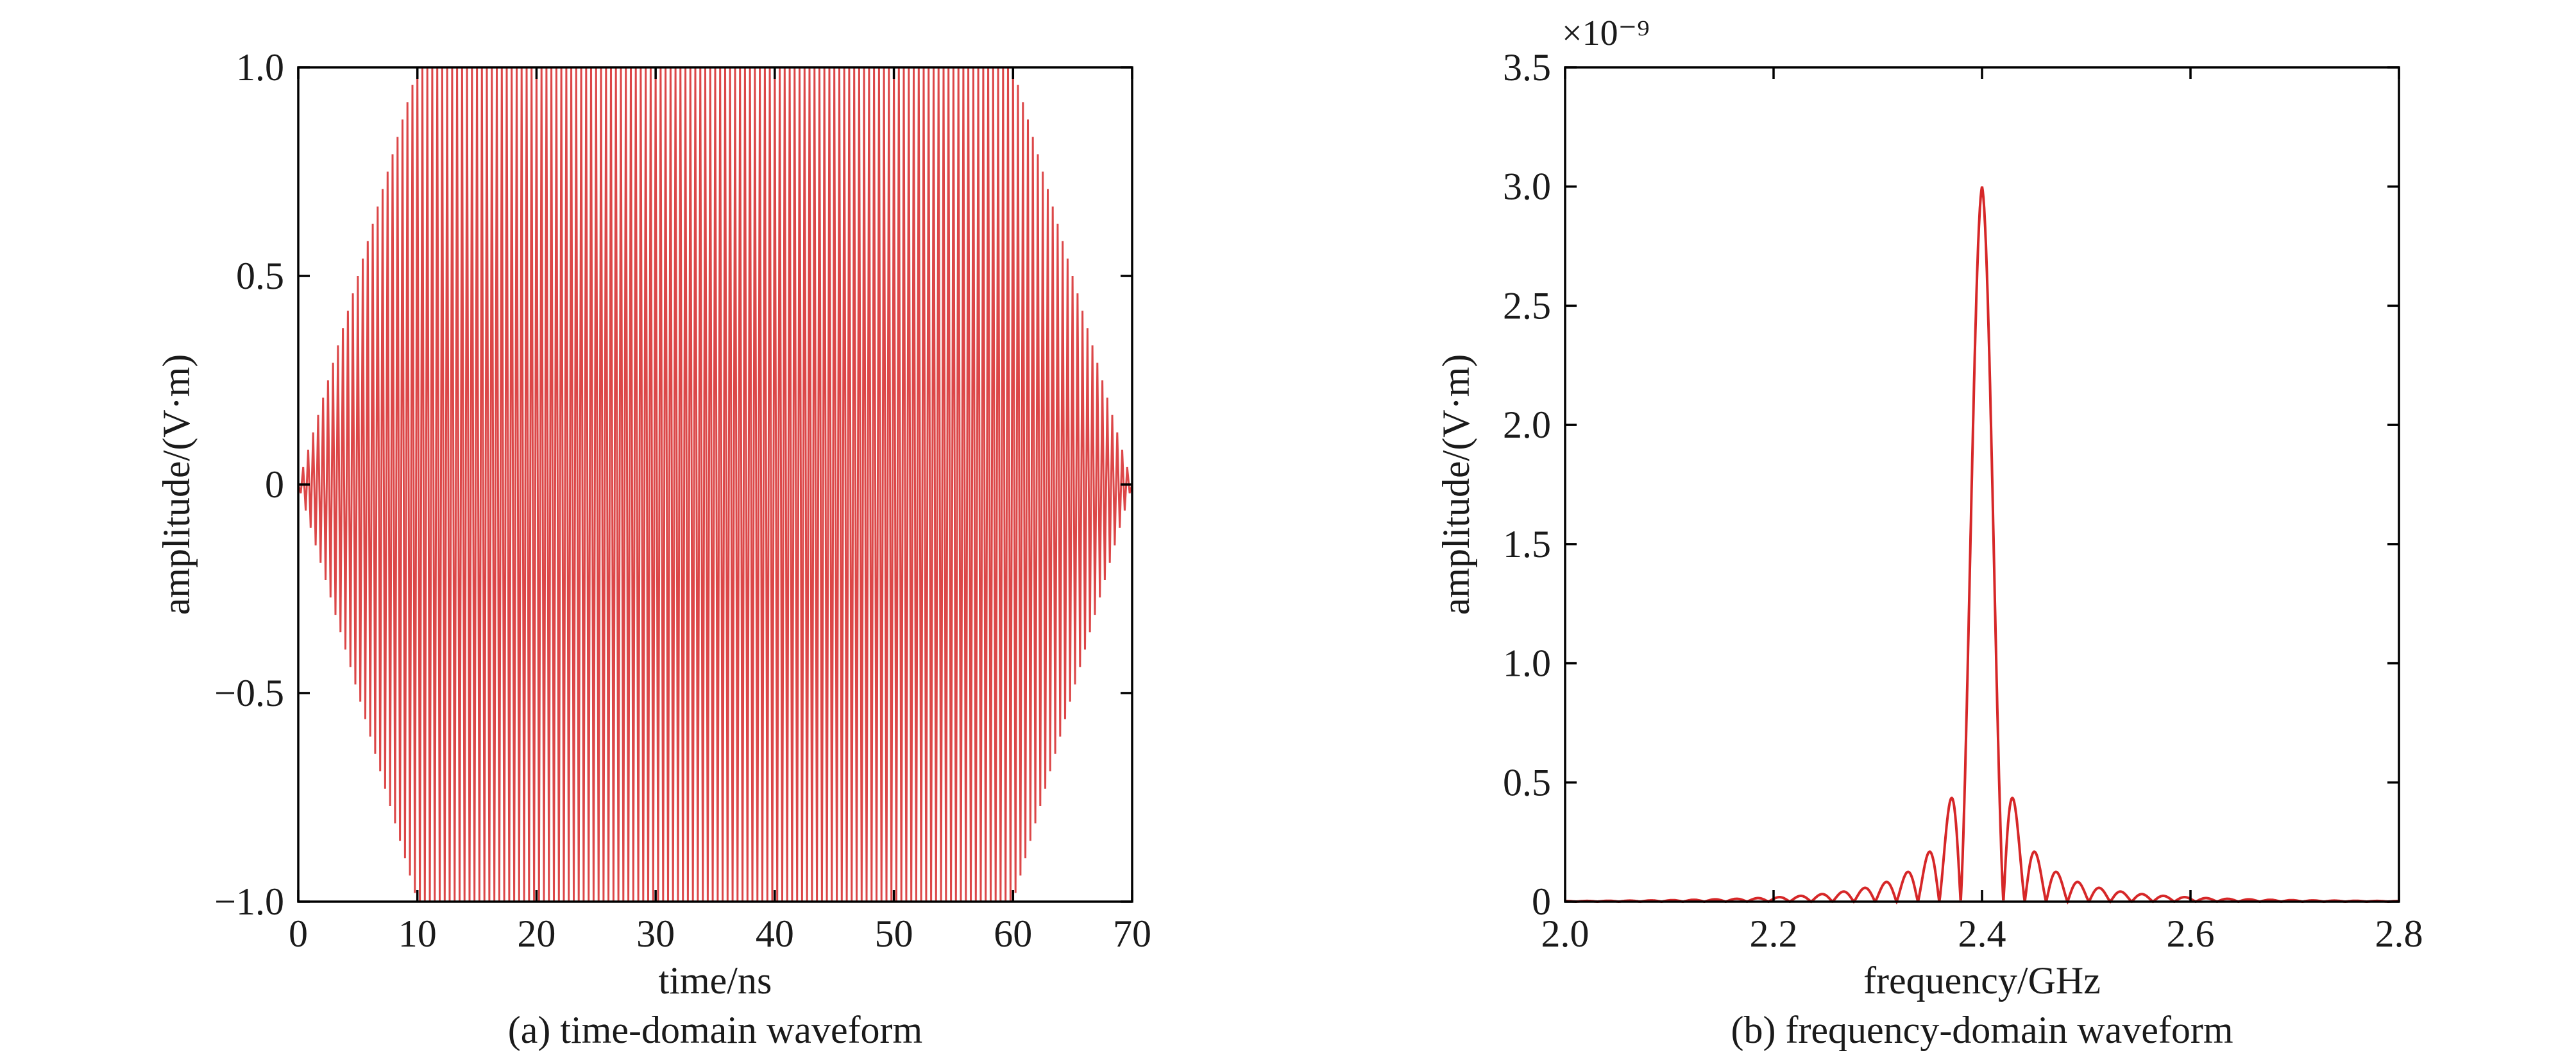 The height and width of the screenshot is (1055, 2576). What do you see at coordinates (260, 67) in the screenshot?
I see `time-domain-ytick-label: 1.0` at bounding box center [260, 67].